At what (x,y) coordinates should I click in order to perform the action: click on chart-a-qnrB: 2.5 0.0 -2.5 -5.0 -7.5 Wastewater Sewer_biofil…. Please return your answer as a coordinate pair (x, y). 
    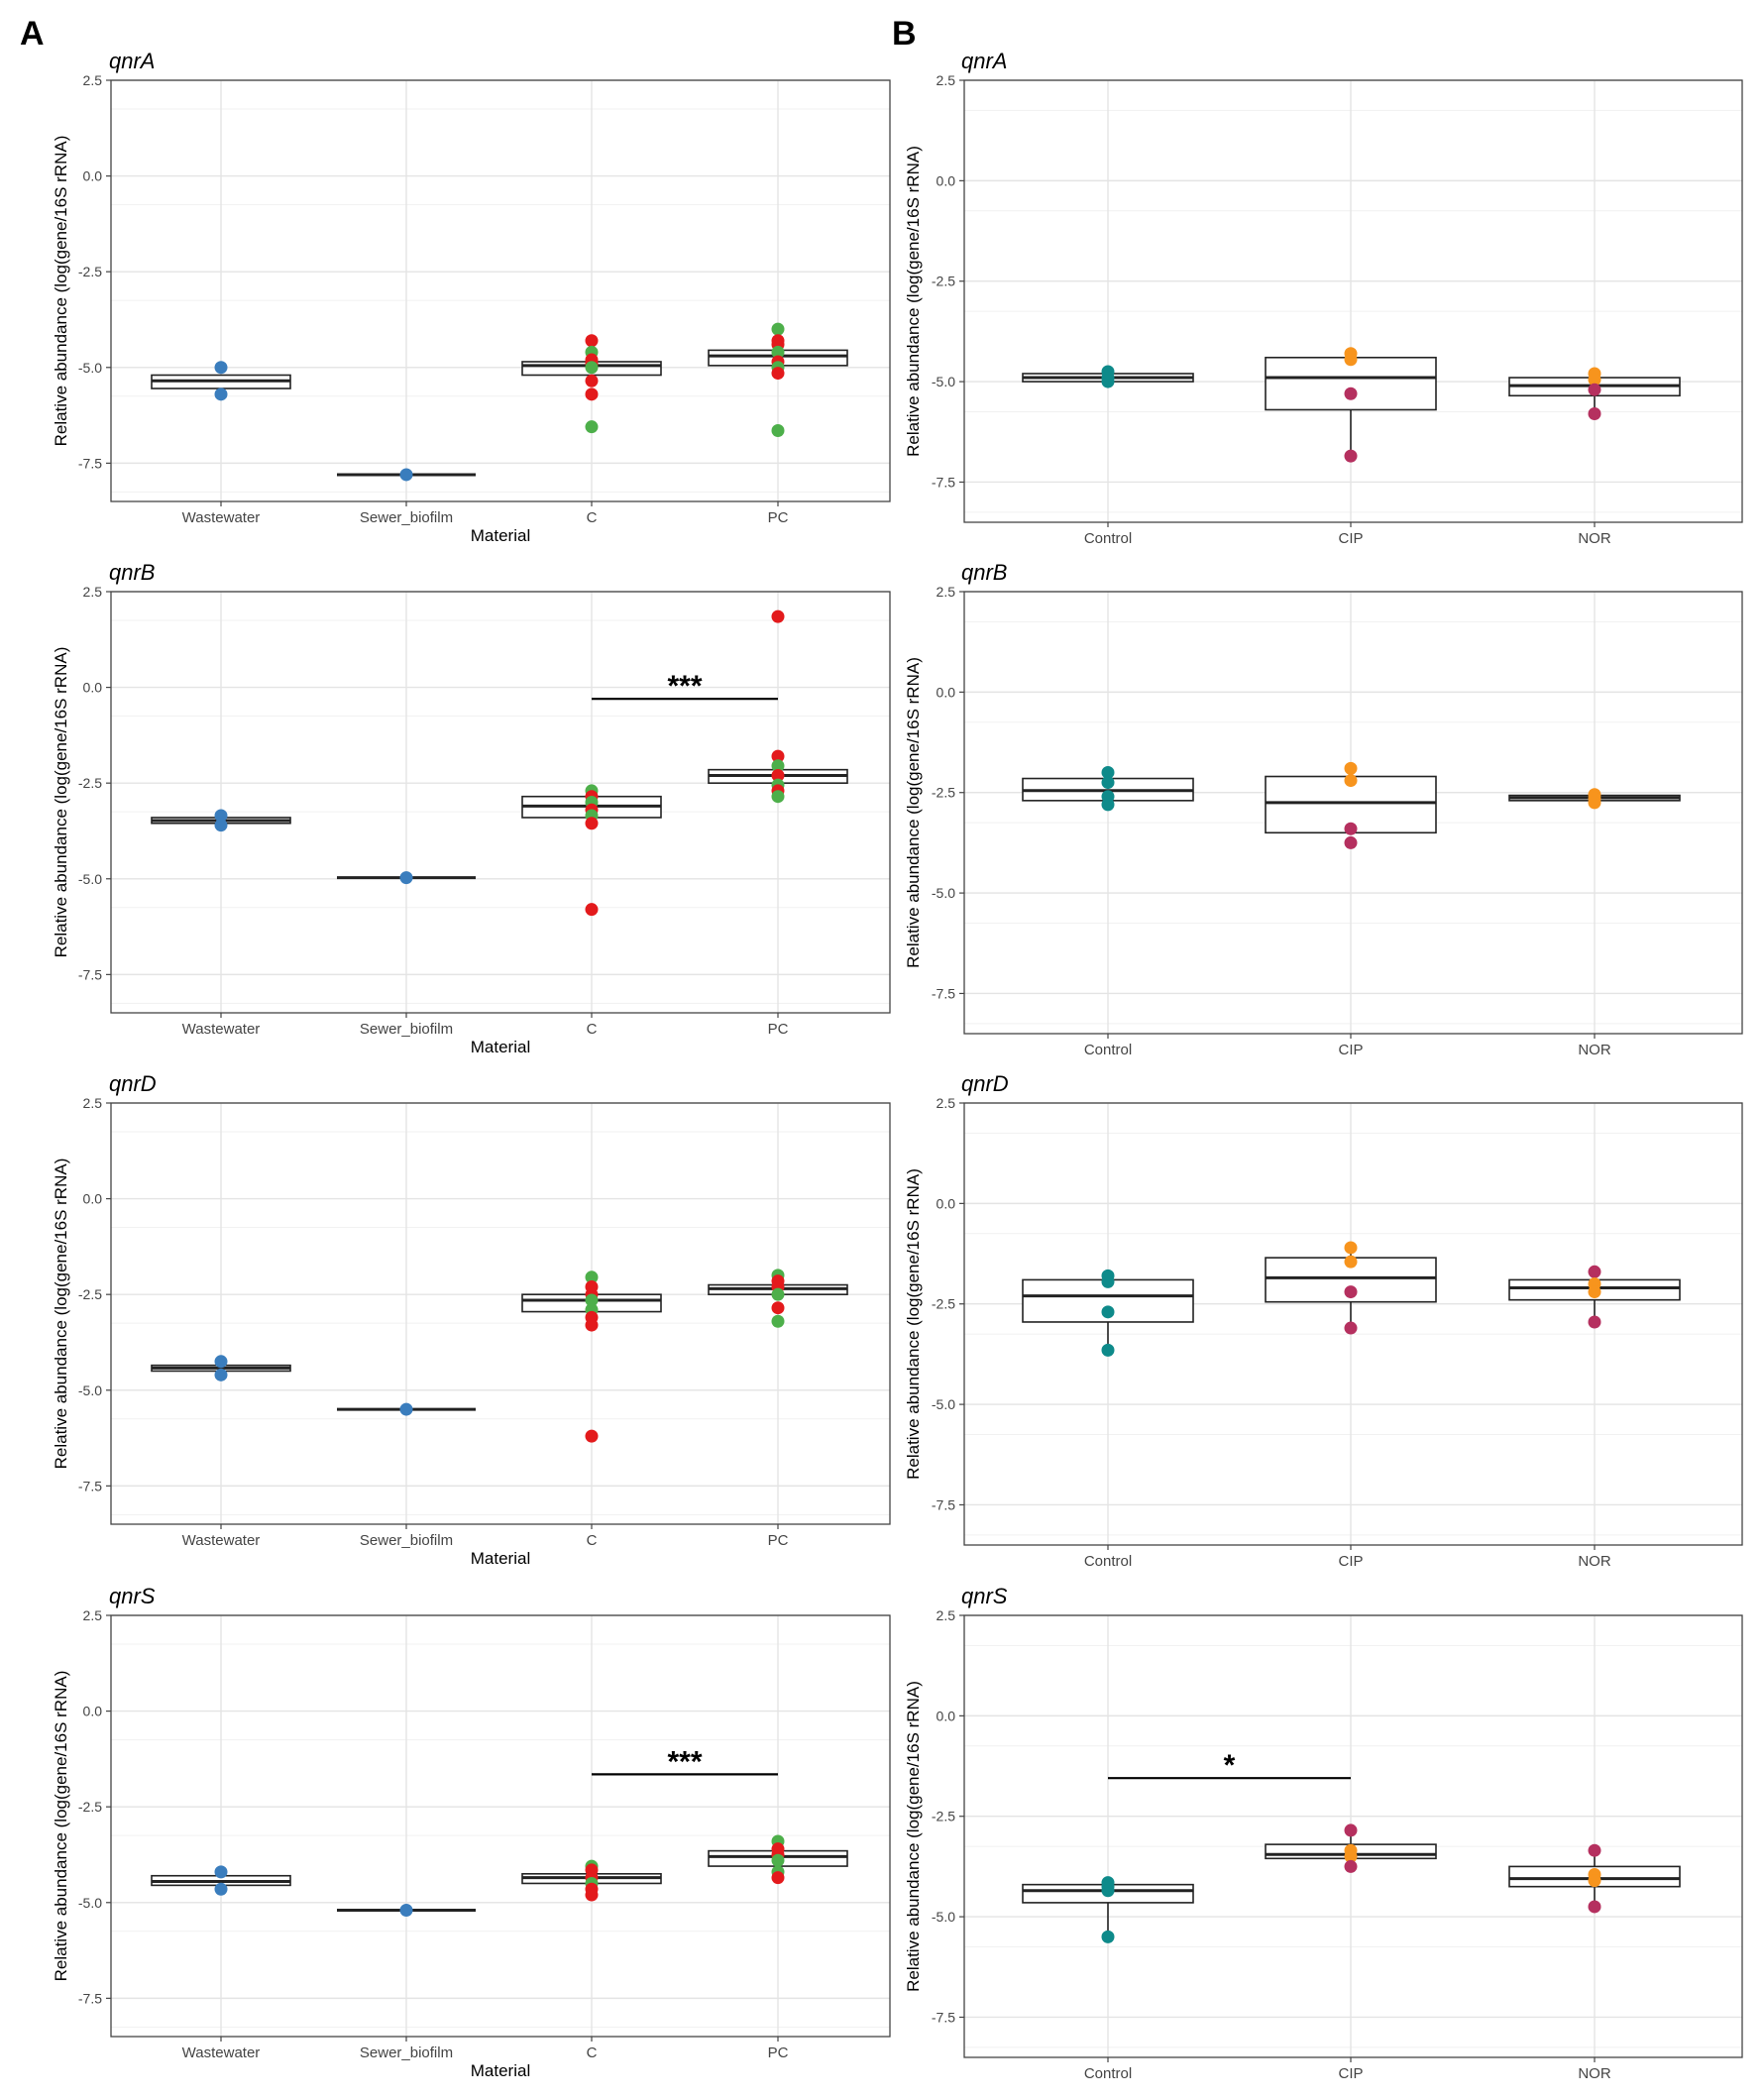
    Looking at the image, I should click on (471, 808).